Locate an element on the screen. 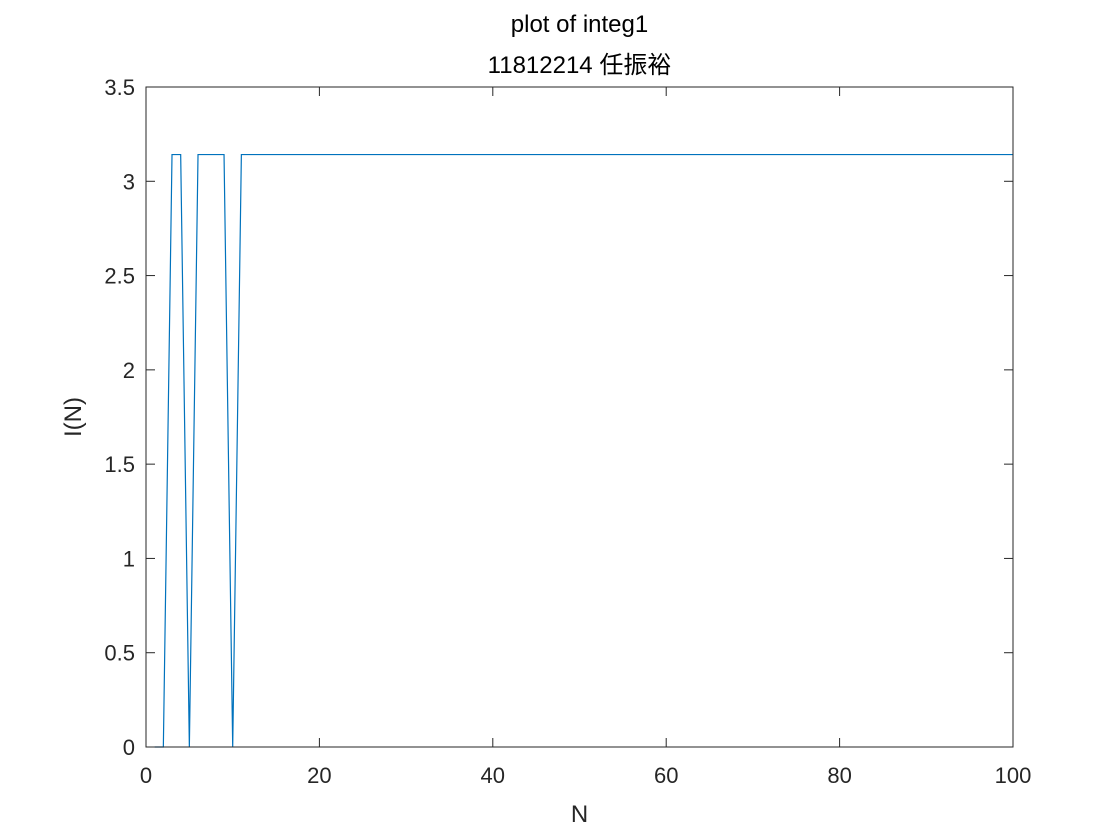  y-tick-label: 0 is located at coordinates (129, 747).